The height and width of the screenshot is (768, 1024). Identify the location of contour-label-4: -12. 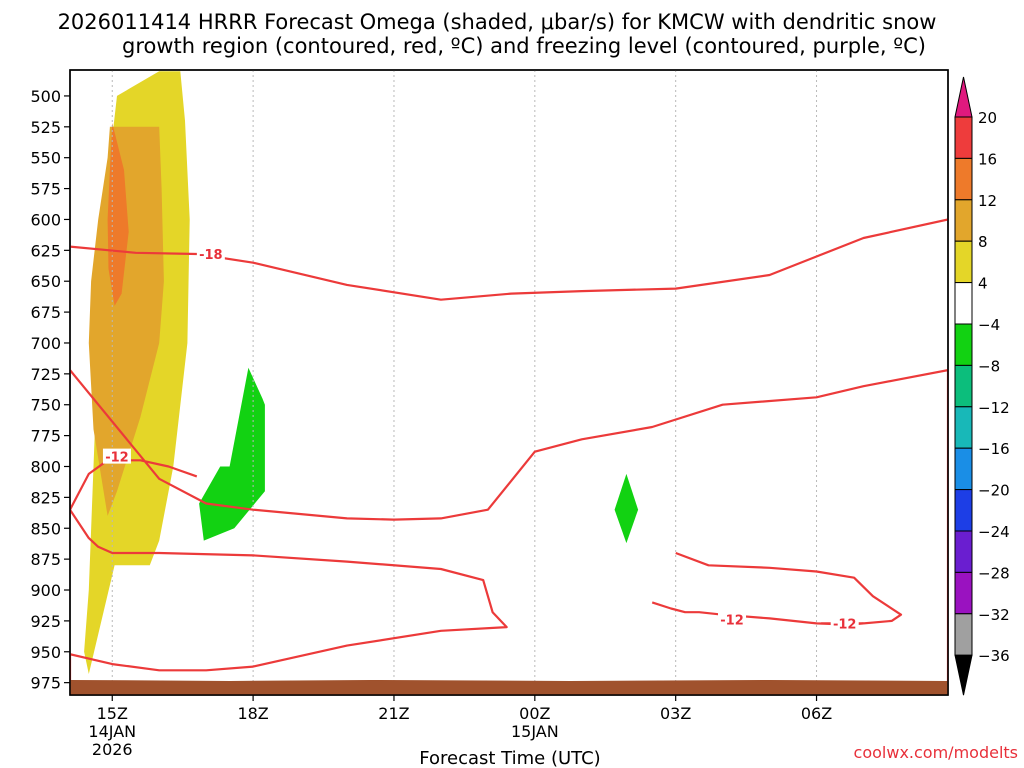
(845, 624).